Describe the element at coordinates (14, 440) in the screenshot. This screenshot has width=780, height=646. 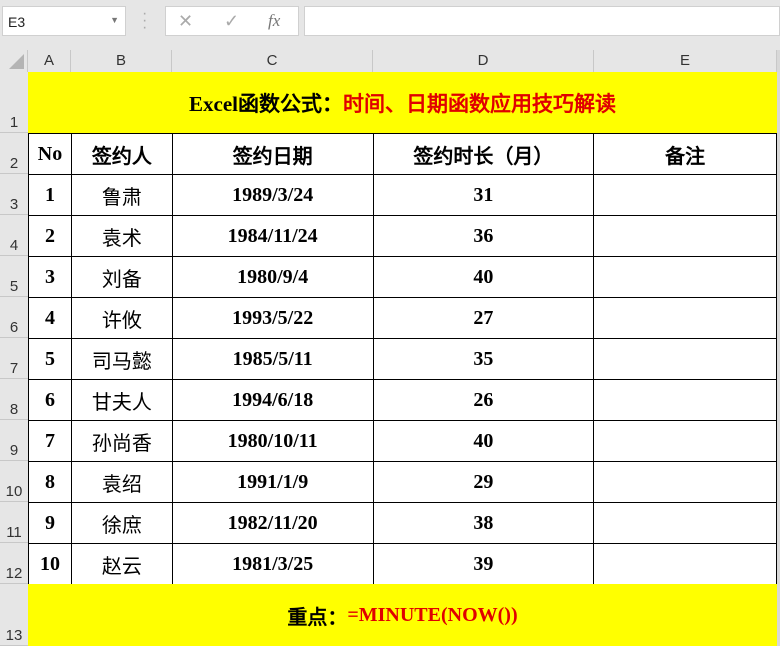
I see `row-header-9: 9` at that location.